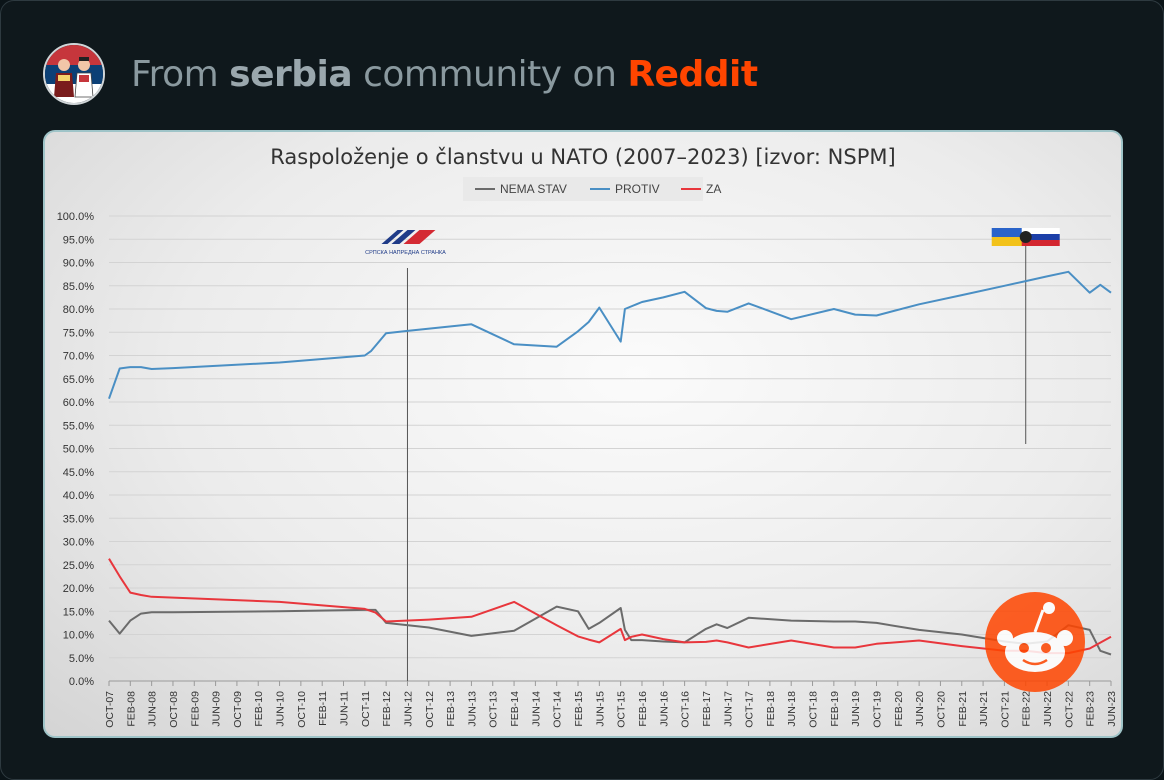  What do you see at coordinates (451, 709) in the screenshot?
I see `x-tick-label: FEB-13` at bounding box center [451, 709].